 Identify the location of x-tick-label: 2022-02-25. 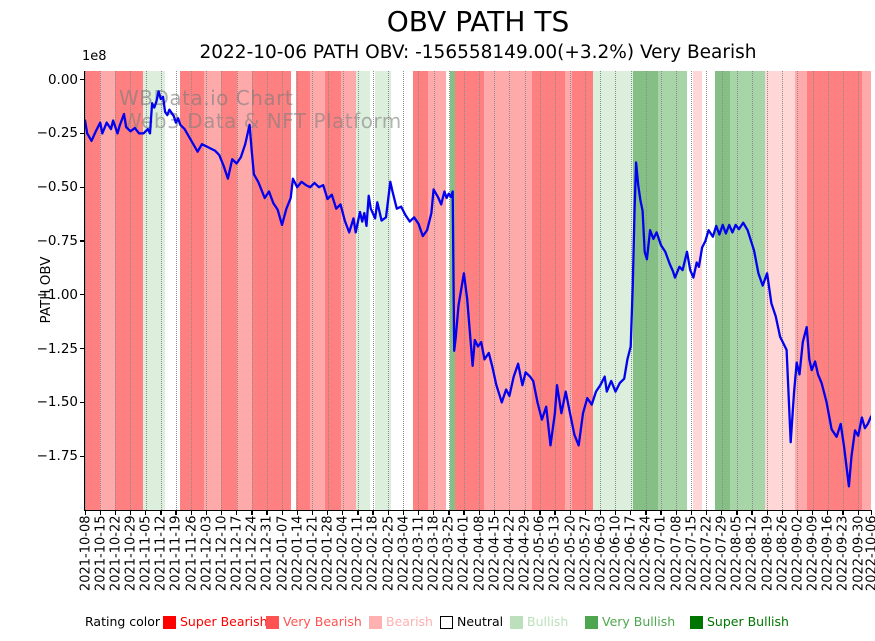
(389, 553).